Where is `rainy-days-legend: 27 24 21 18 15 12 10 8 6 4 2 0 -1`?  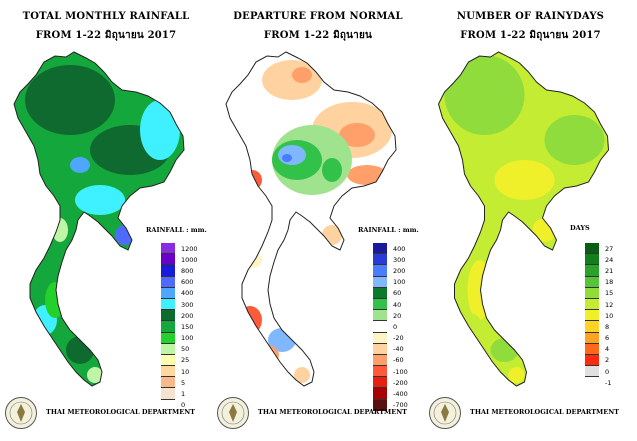
rainy-days-legend: 27 24 21 18 15 12 10 8 6 4 2 0 -1 is located at coordinates (608, 316).